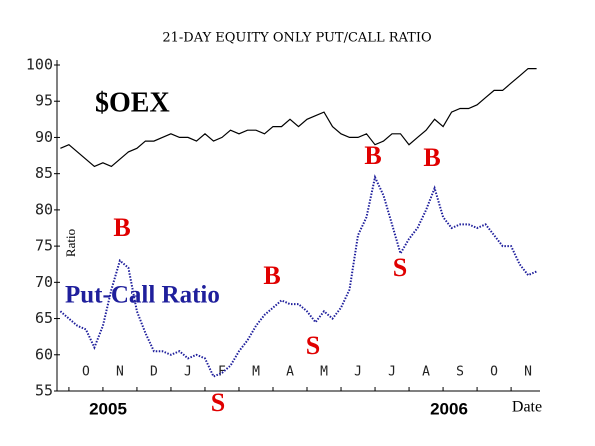 Image resolution: width=595 pixels, height=446 pixels. What do you see at coordinates (449, 408) in the screenshot?
I see `year-label: 2006` at bounding box center [449, 408].